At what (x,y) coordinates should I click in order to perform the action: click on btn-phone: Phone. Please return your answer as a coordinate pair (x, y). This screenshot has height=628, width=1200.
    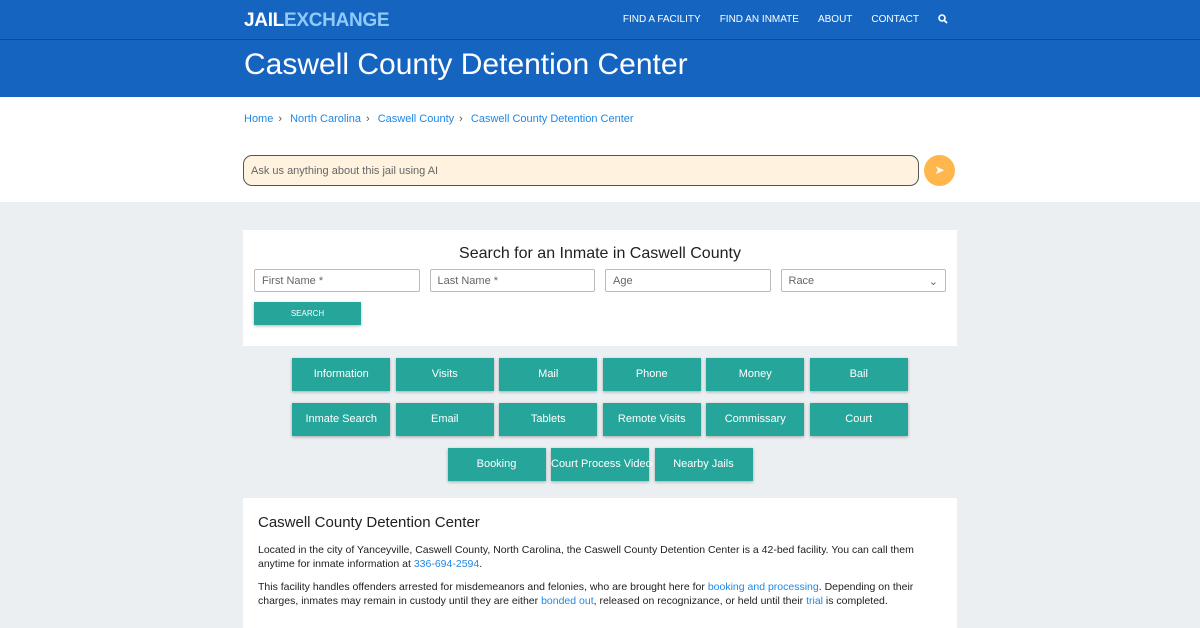
    Looking at the image, I should click on (651, 374).